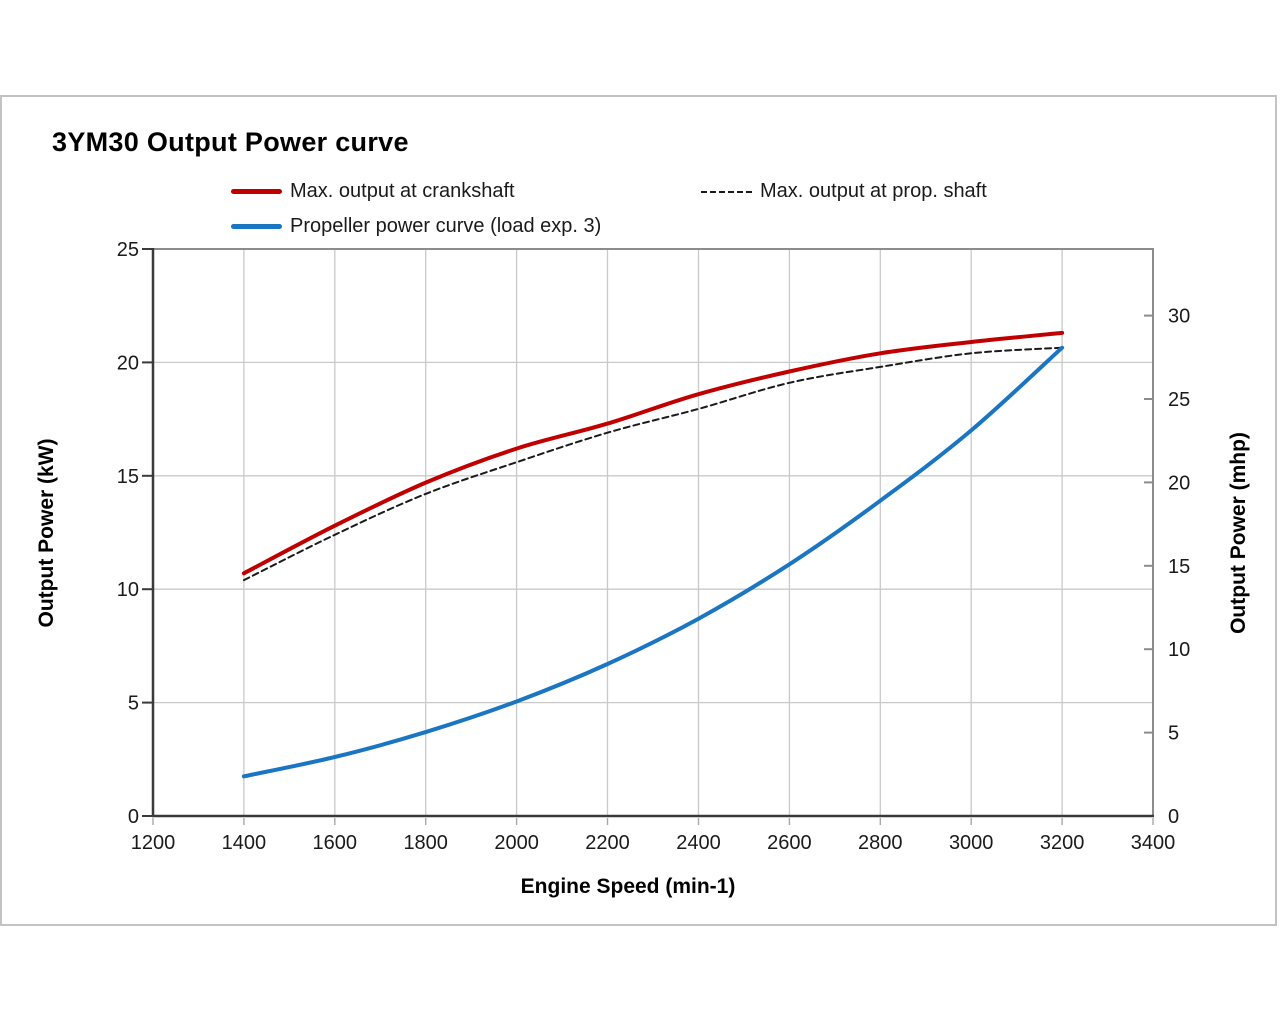  What do you see at coordinates (1238, 533) in the screenshot?
I see `y-axis-label-right: Output Power (mhp)` at bounding box center [1238, 533].